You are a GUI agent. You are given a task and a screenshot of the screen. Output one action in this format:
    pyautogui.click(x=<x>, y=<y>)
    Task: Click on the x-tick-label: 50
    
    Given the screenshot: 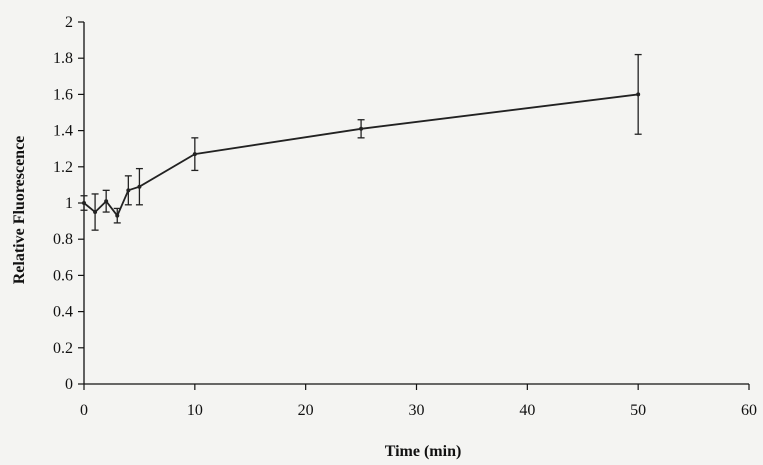 What is the action you would take?
    pyautogui.click(x=638, y=410)
    